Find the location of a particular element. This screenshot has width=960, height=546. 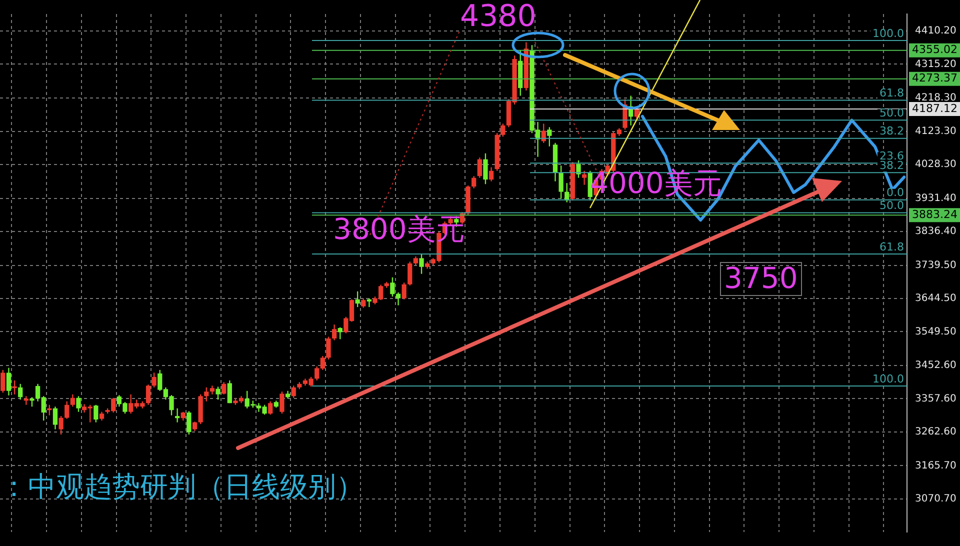

y-tick-label: 4410.20 is located at coordinates (935, 31).